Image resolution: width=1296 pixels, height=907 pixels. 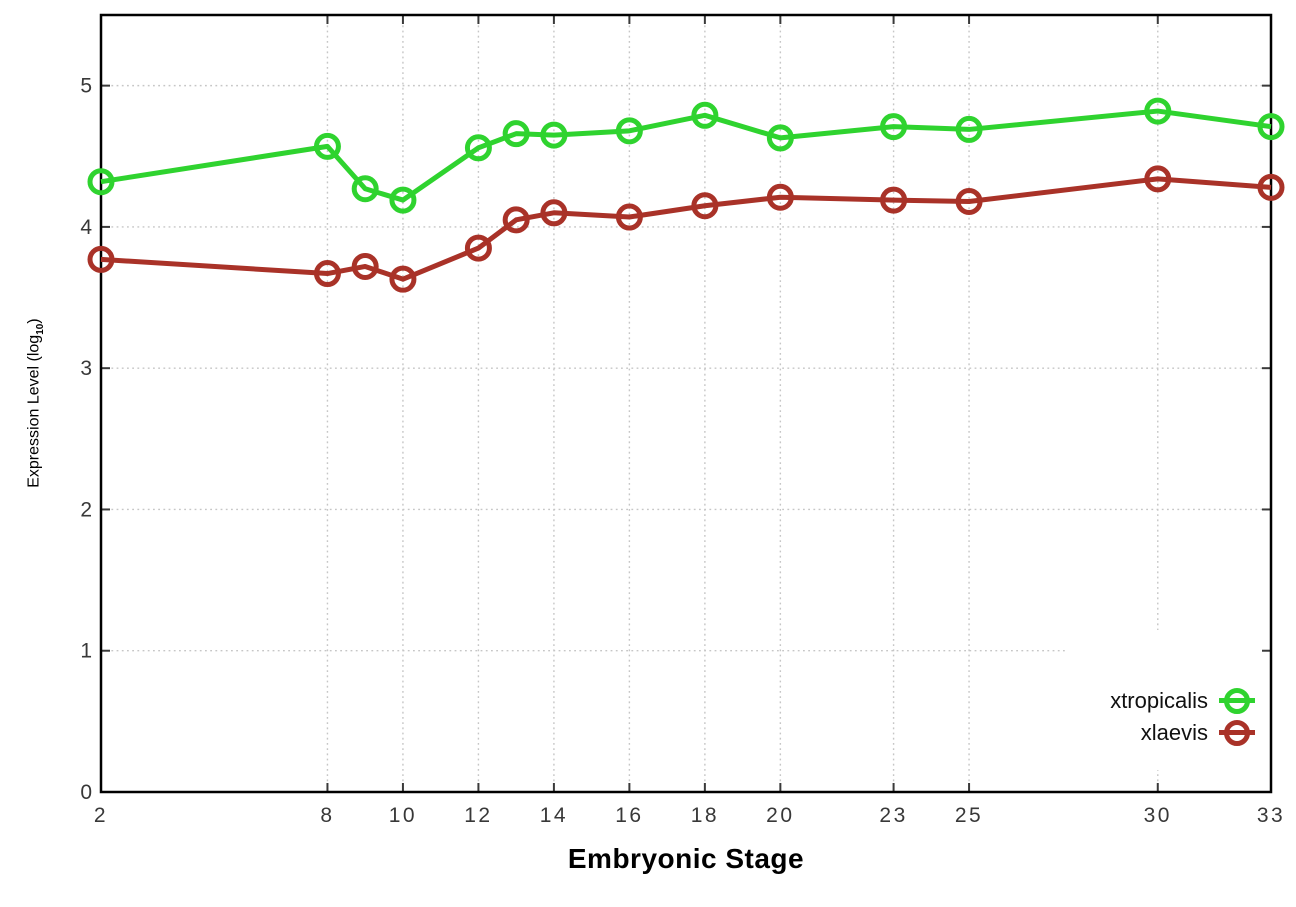 I want to click on y-axis-title-subscript: 10, so click(x=41, y=329).